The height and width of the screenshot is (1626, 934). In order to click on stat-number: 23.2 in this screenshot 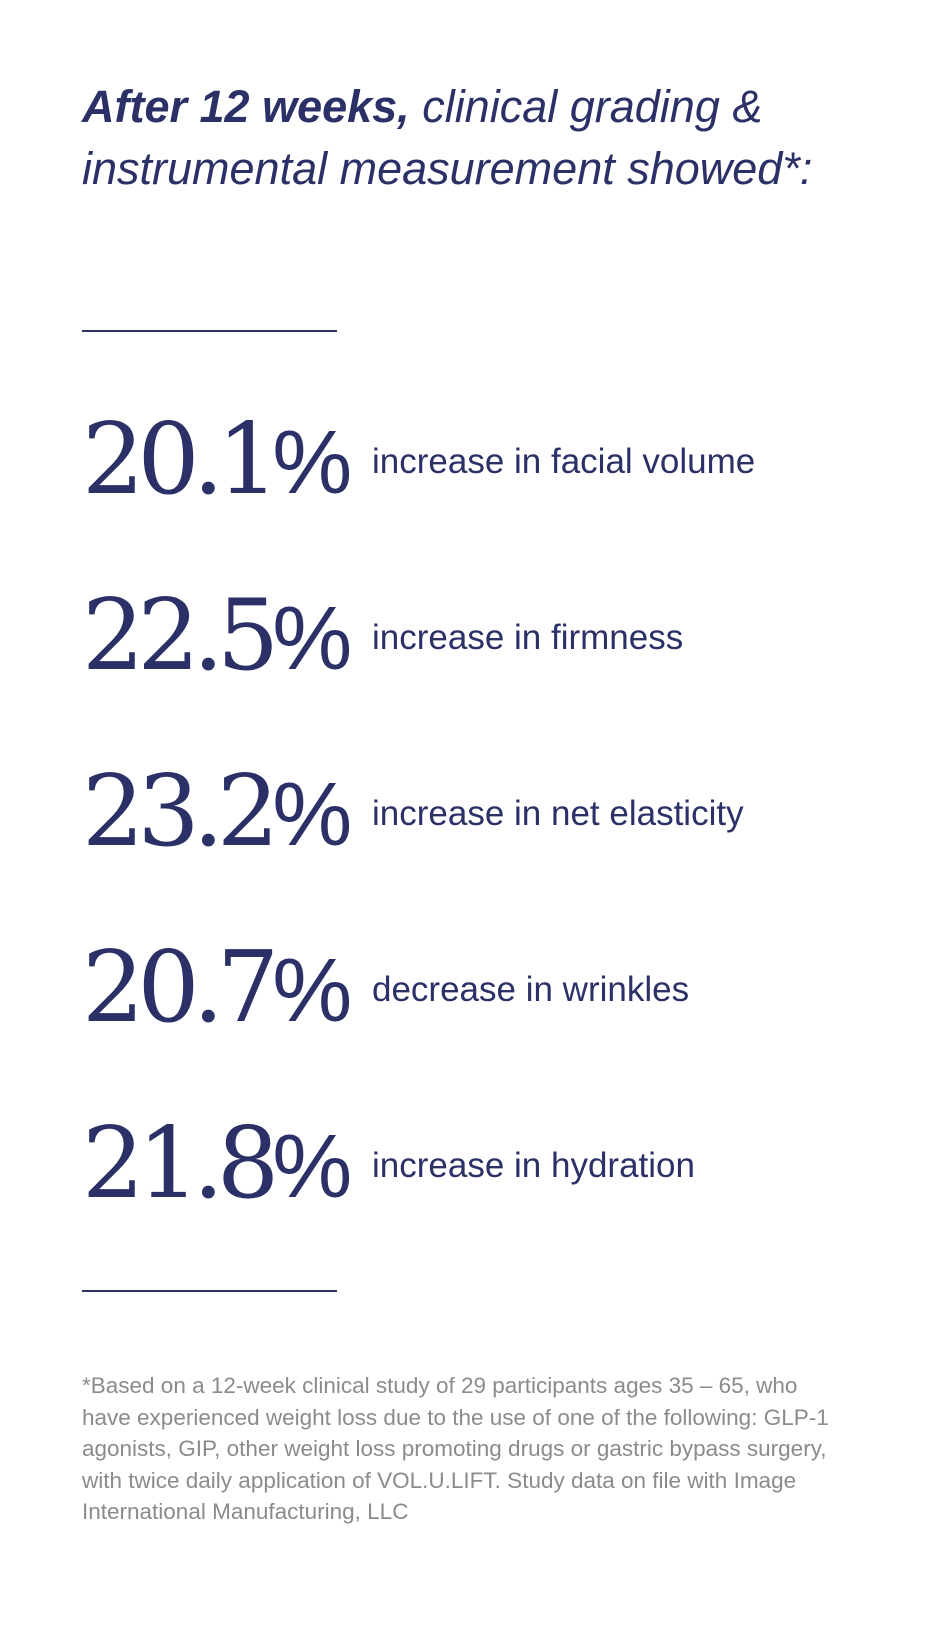, I will do `click(180, 812)`.